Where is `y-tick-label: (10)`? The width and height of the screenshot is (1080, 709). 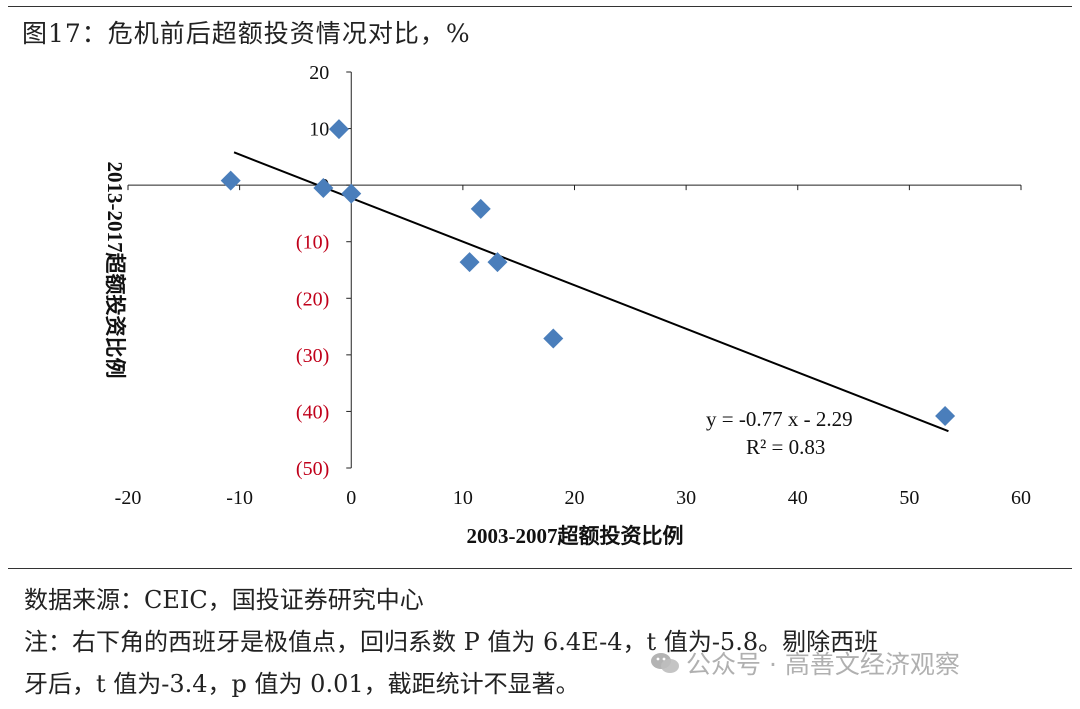
y-tick-label: (10) is located at coordinates (312, 243).